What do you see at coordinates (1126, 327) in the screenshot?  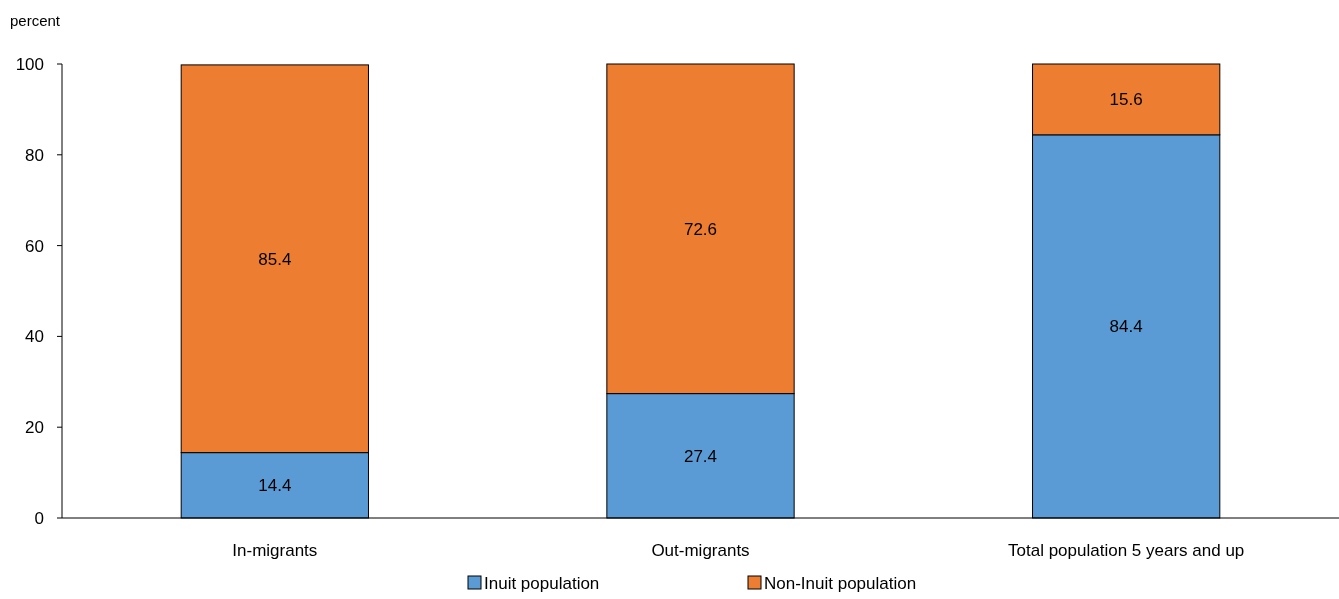 I see `data-label: 84.4` at bounding box center [1126, 327].